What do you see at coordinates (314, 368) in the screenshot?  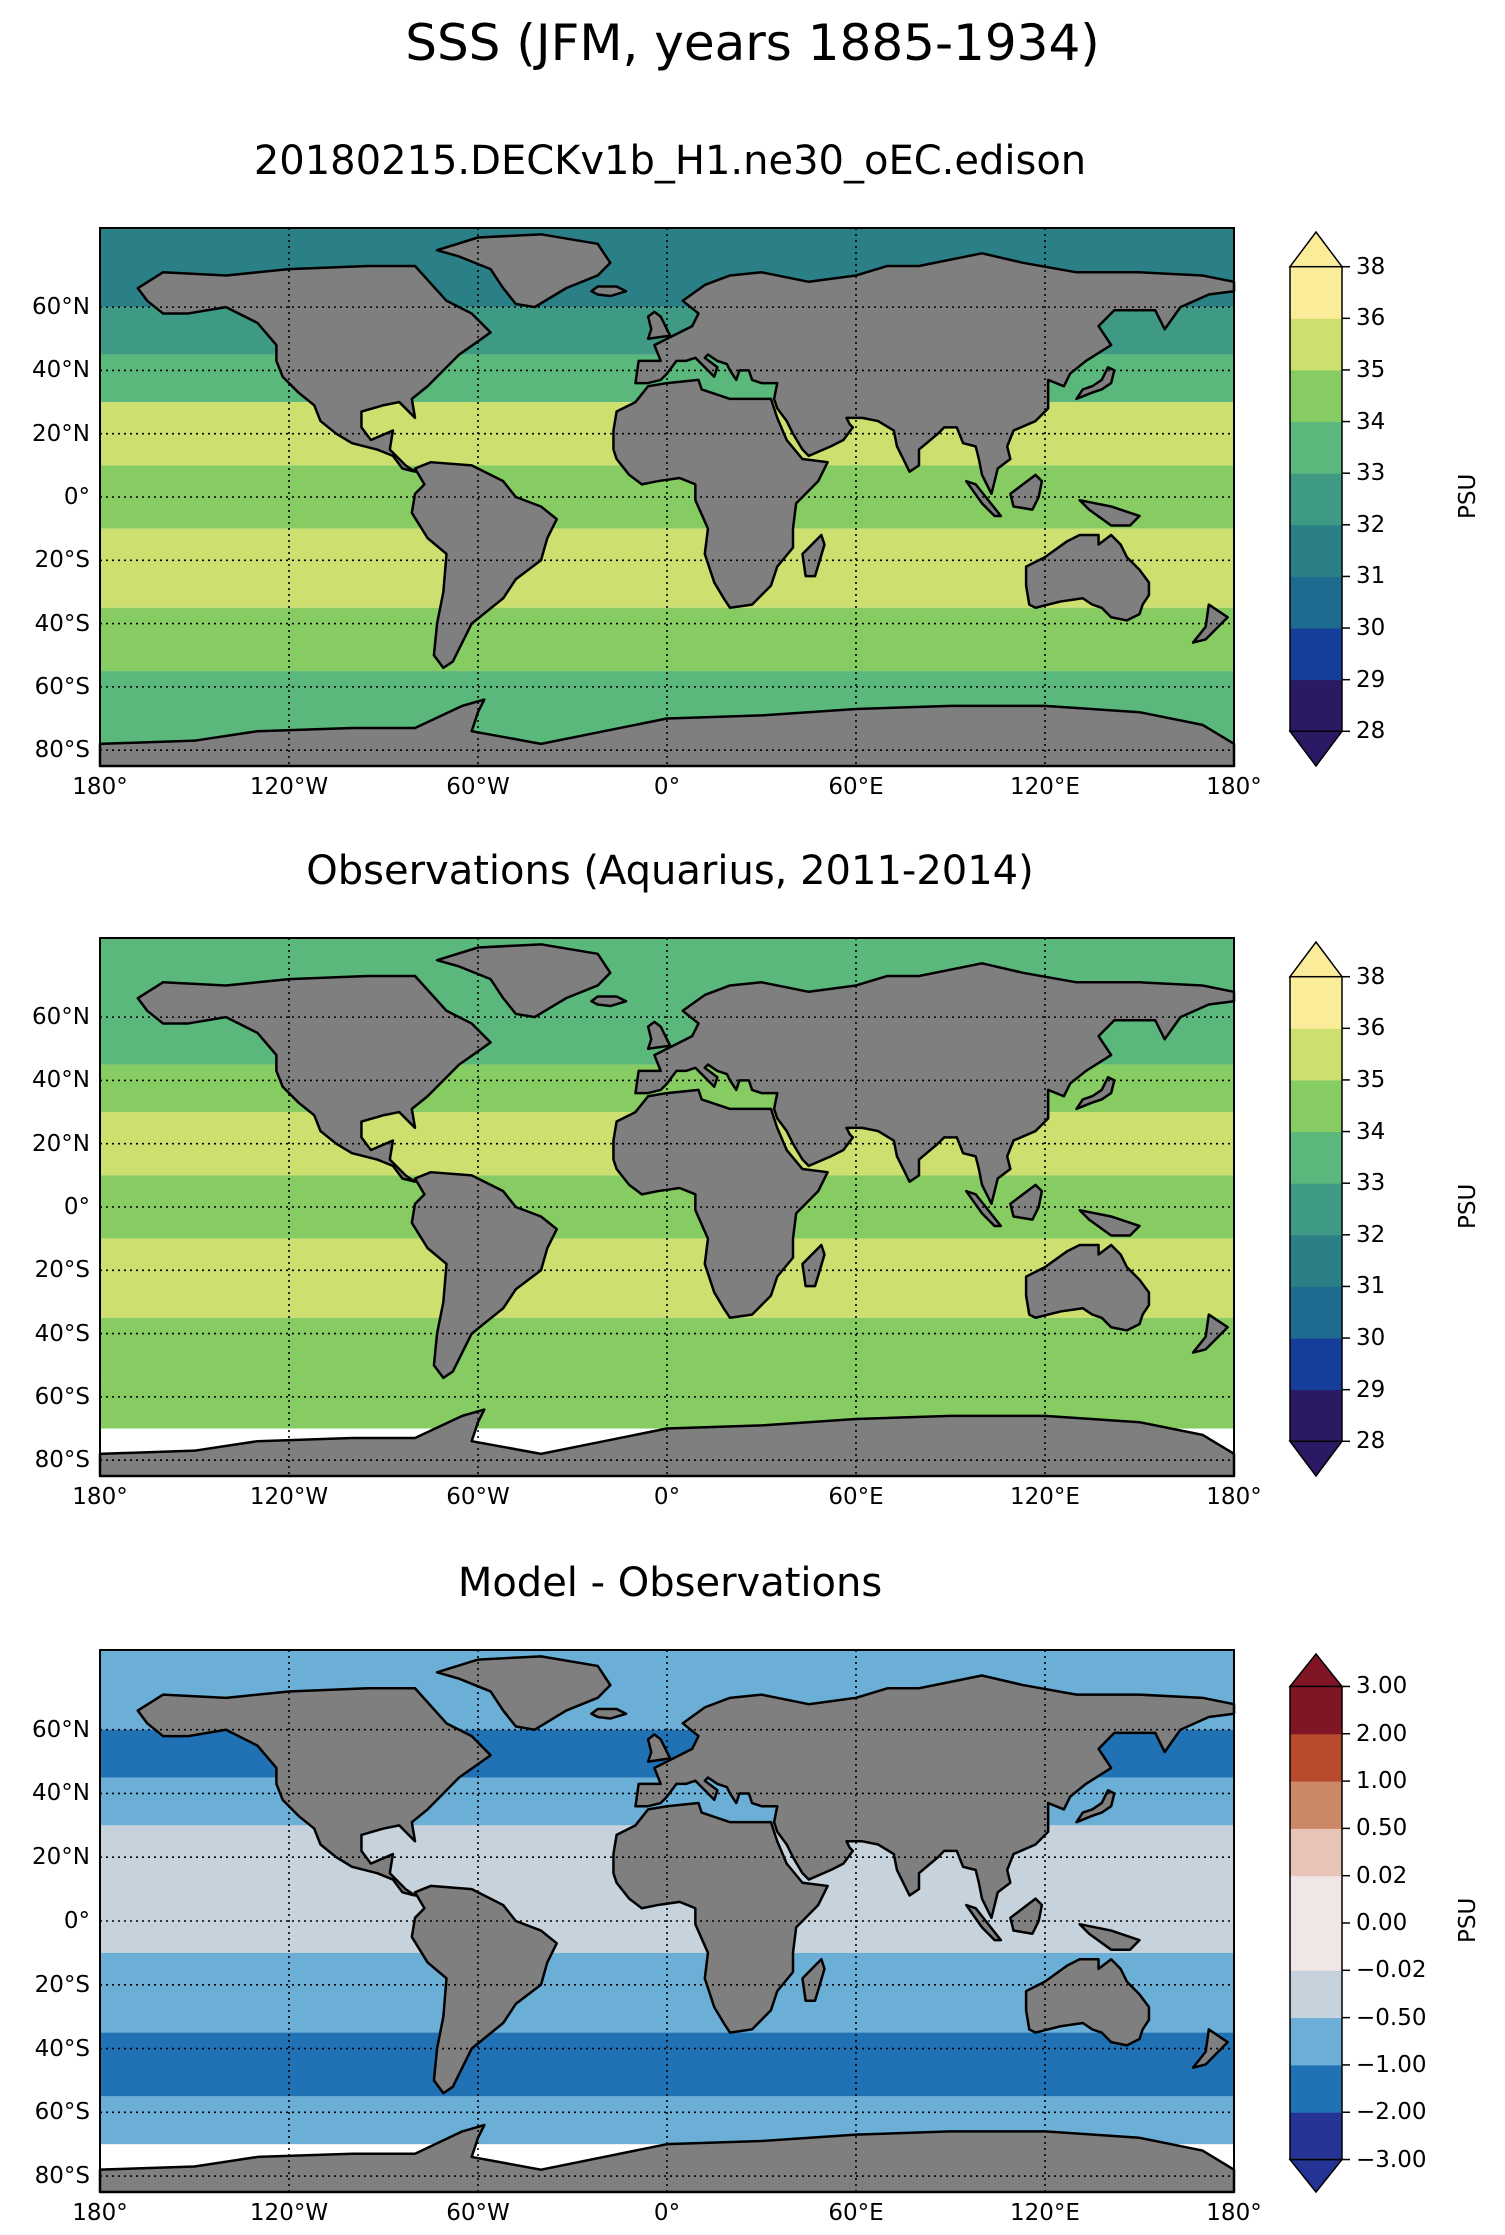 I see `land-north-america` at bounding box center [314, 368].